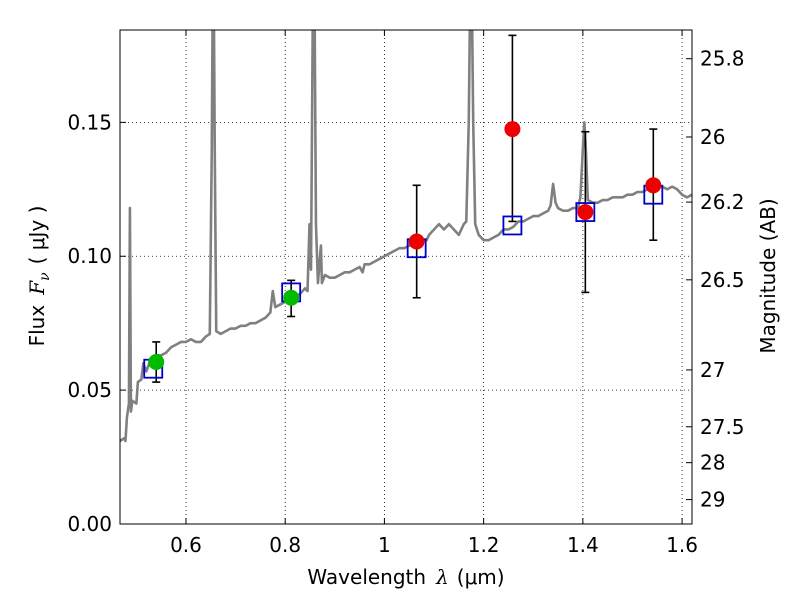 The image size is (800, 600). I want to click on x-axis-title: Wavelength λ (μm), so click(405, 577).